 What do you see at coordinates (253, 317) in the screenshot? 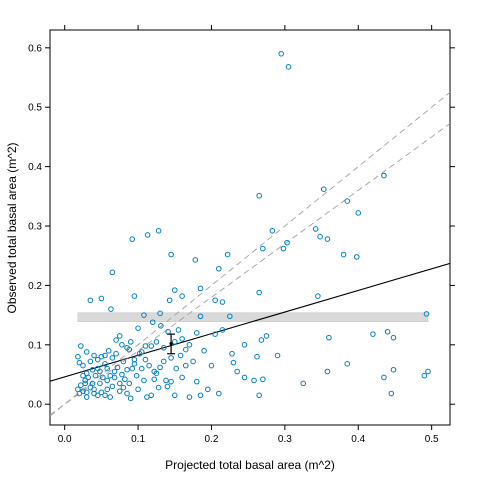
I see `confidence-band` at bounding box center [253, 317].